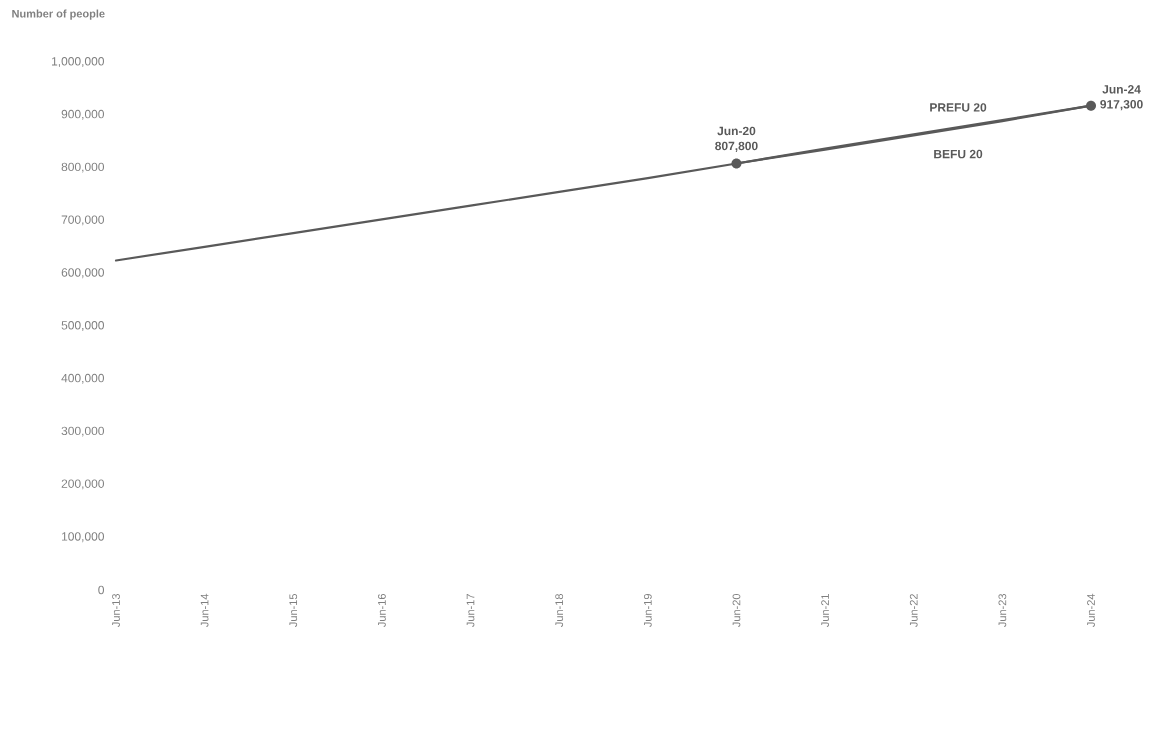  What do you see at coordinates (101, 590) in the screenshot?
I see `y-tick-label: 0` at bounding box center [101, 590].